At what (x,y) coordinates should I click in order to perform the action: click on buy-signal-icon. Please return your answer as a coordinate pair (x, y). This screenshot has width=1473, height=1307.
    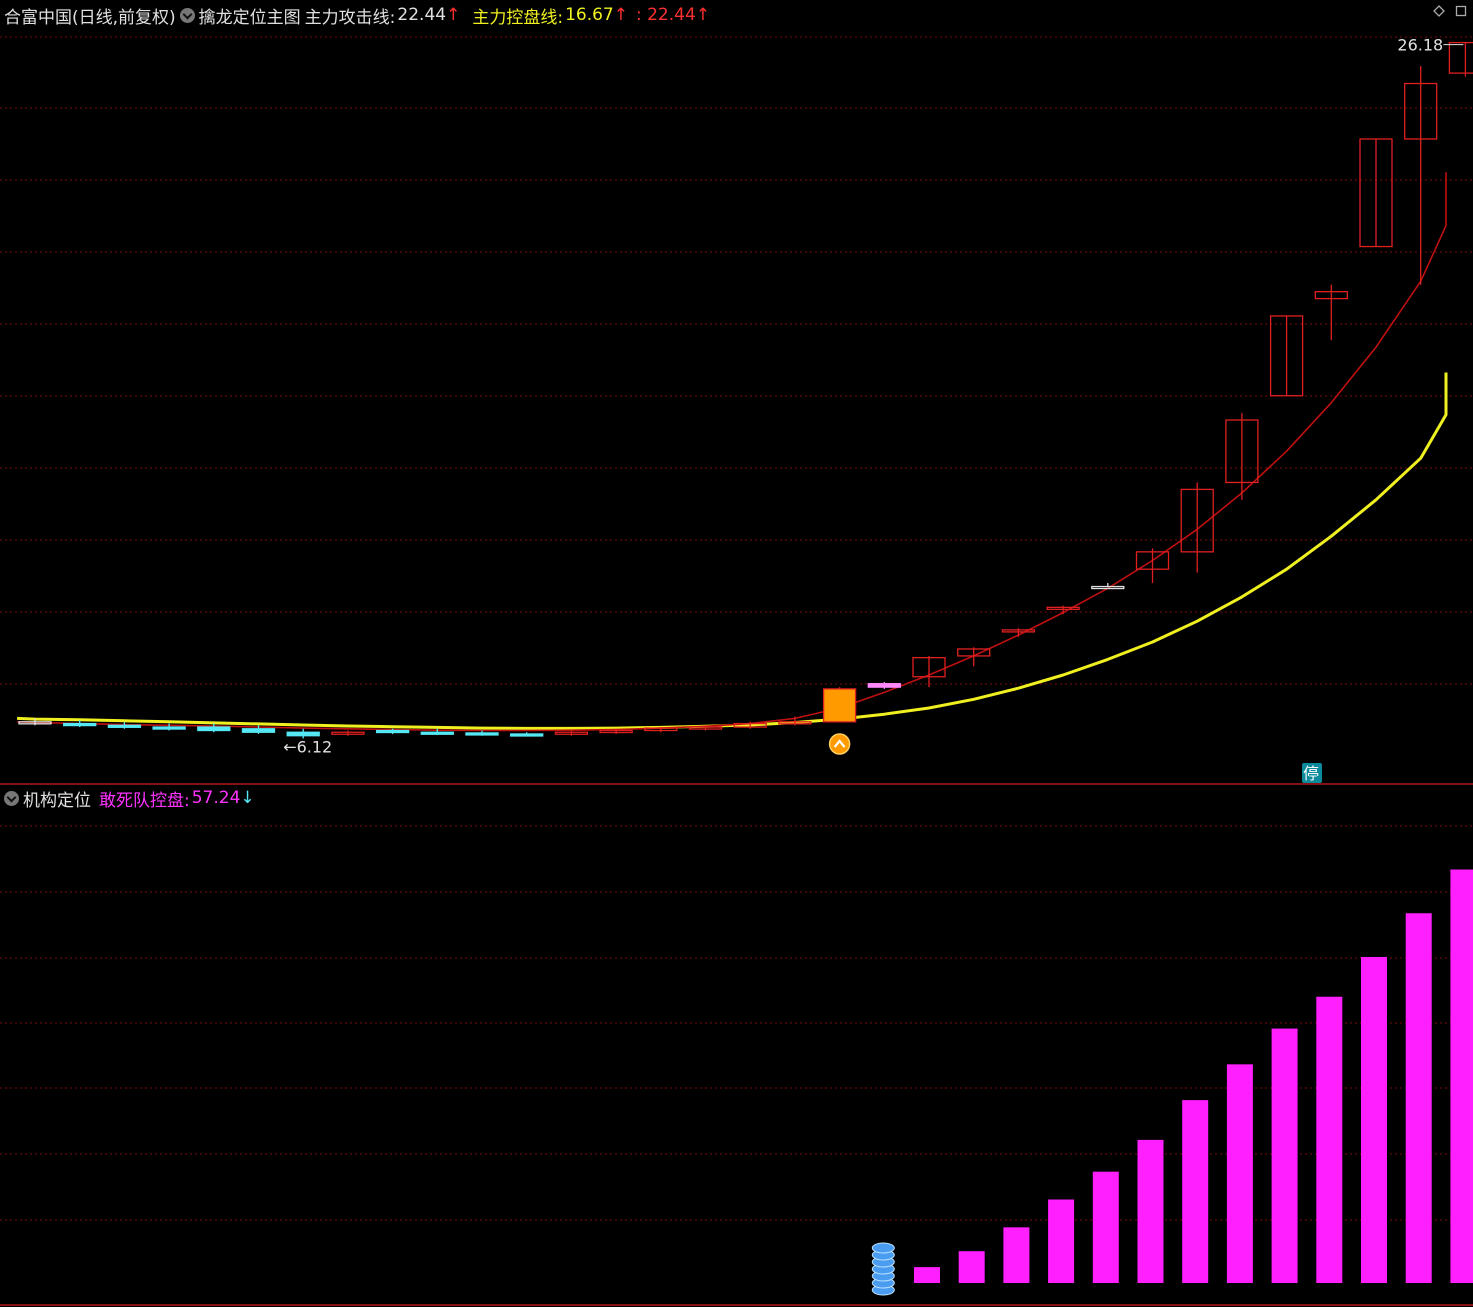
    Looking at the image, I should click on (839, 743).